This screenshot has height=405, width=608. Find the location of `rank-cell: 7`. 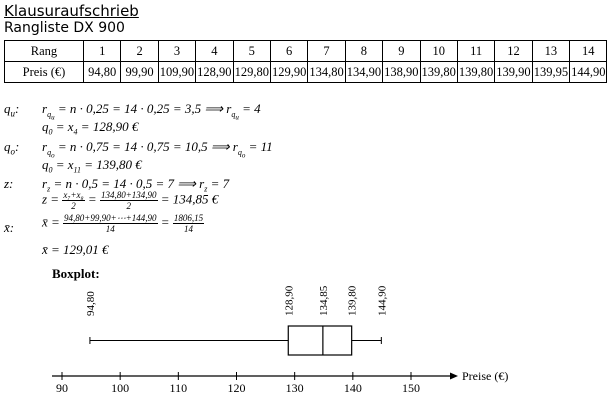

rank-cell: 7 is located at coordinates (326, 51).